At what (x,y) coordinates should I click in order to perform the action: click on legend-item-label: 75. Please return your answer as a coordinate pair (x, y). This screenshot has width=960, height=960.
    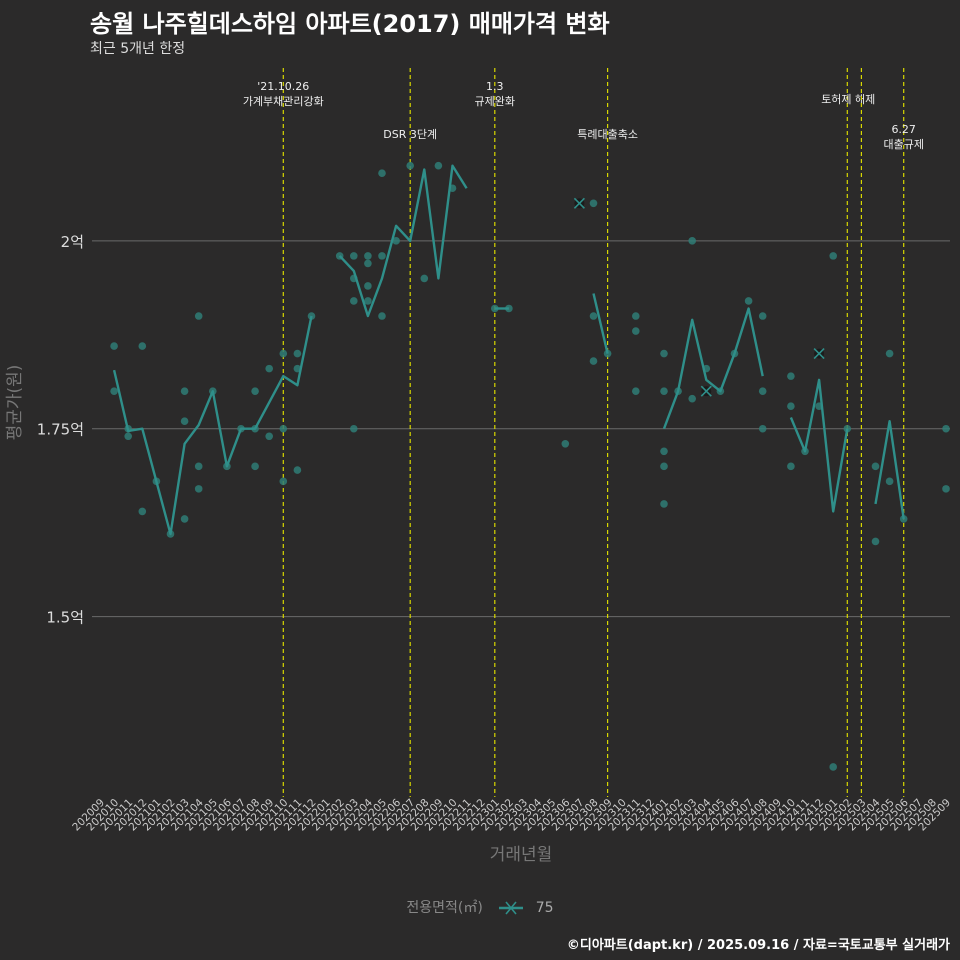
    Looking at the image, I should click on (544, 908).